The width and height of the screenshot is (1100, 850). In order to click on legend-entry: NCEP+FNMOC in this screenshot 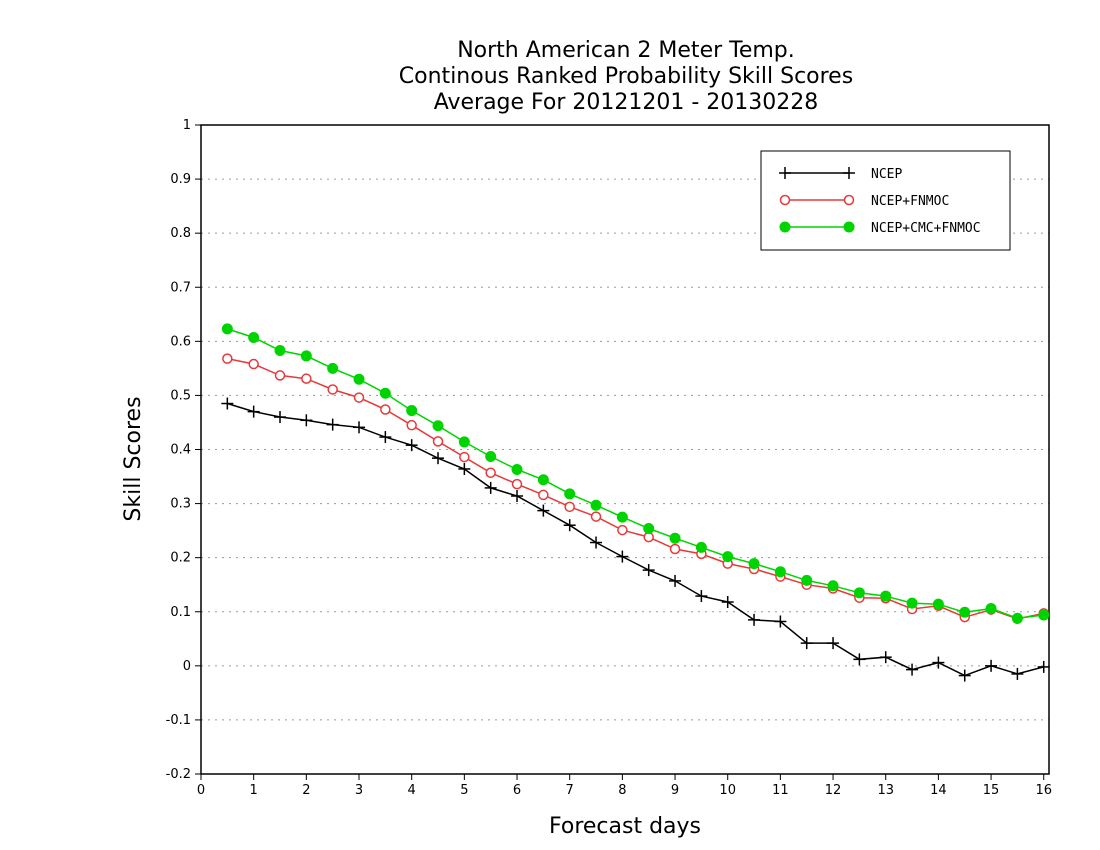, I will do `click(864, 201)`.